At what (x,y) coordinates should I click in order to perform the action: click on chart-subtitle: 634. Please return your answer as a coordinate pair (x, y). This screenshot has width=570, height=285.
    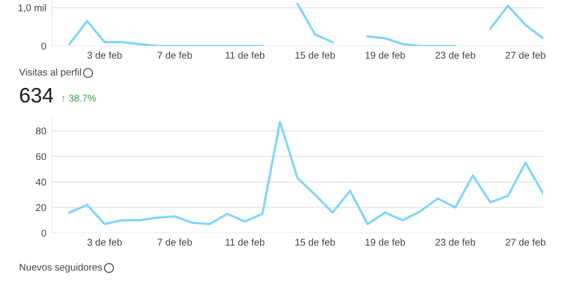
    Looking at the image, I should click on (37, 95).